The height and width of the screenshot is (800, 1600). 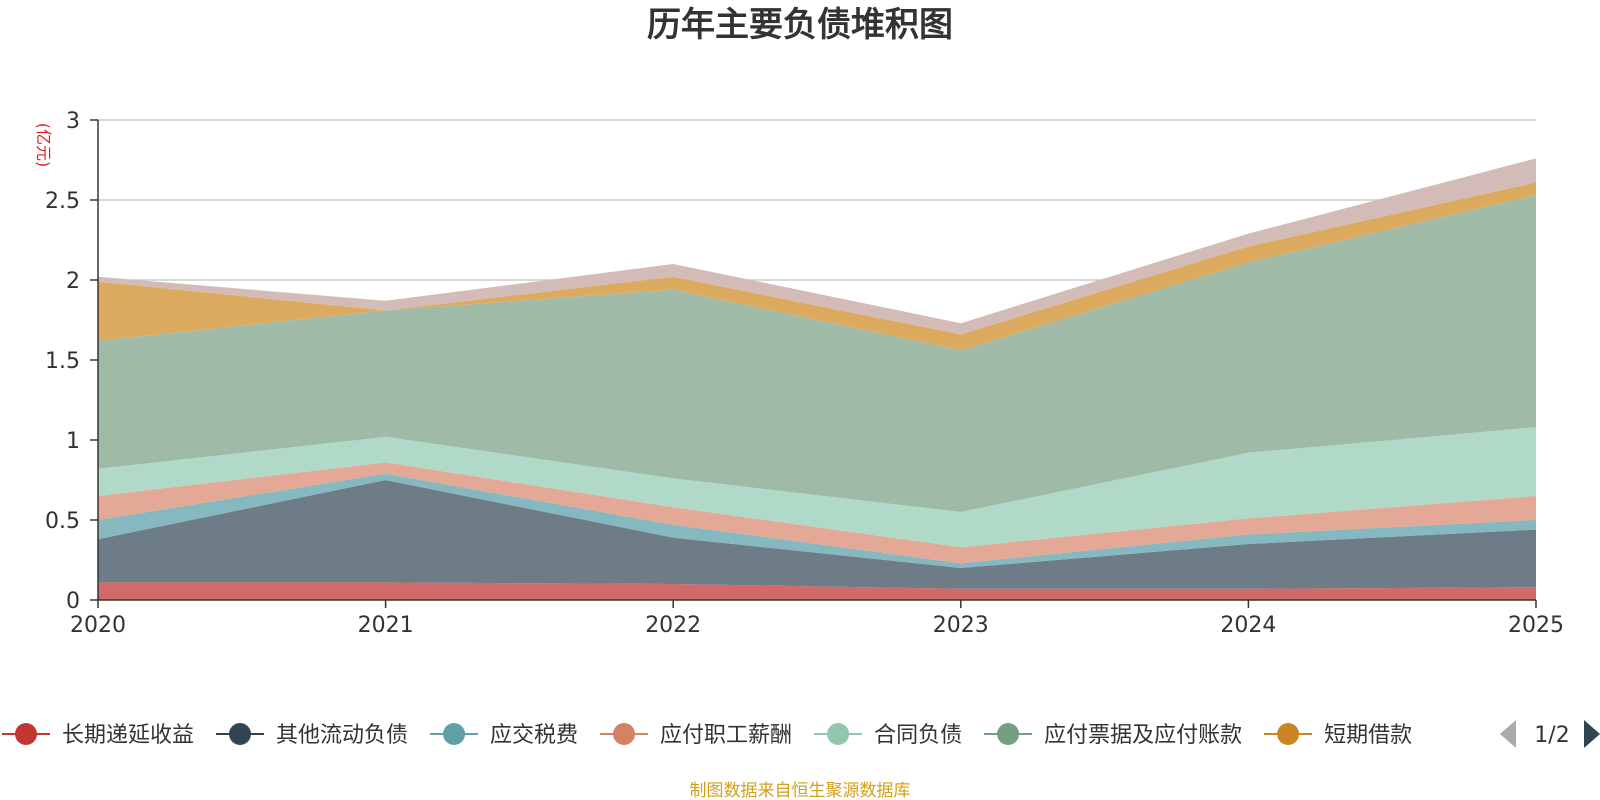 What do you see at coordinates (342, 735) in the screenshot?
I see `legend-label: 其他流动负债` at bounding box center [342, 735].